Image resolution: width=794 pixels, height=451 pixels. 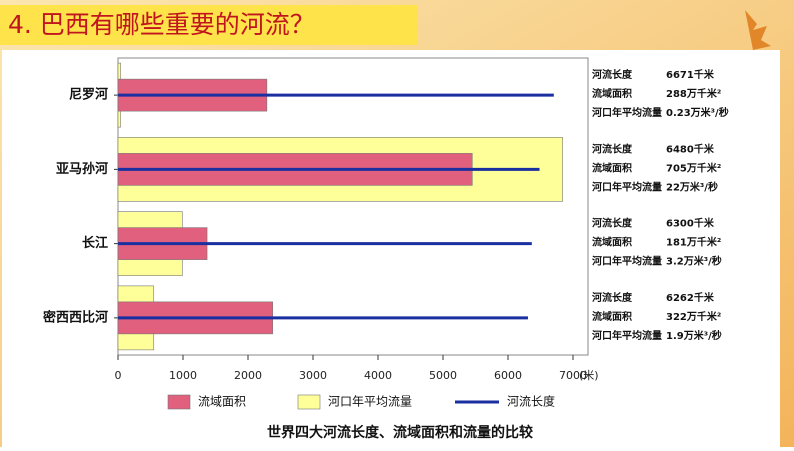 I want to click on x-tick-label: 7000, so click(x=573, y=375).